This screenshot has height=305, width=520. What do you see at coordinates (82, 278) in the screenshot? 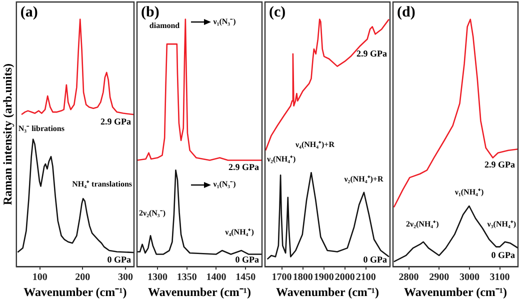
I see `x-tick-label: 200` at bounding box center [82, 278].